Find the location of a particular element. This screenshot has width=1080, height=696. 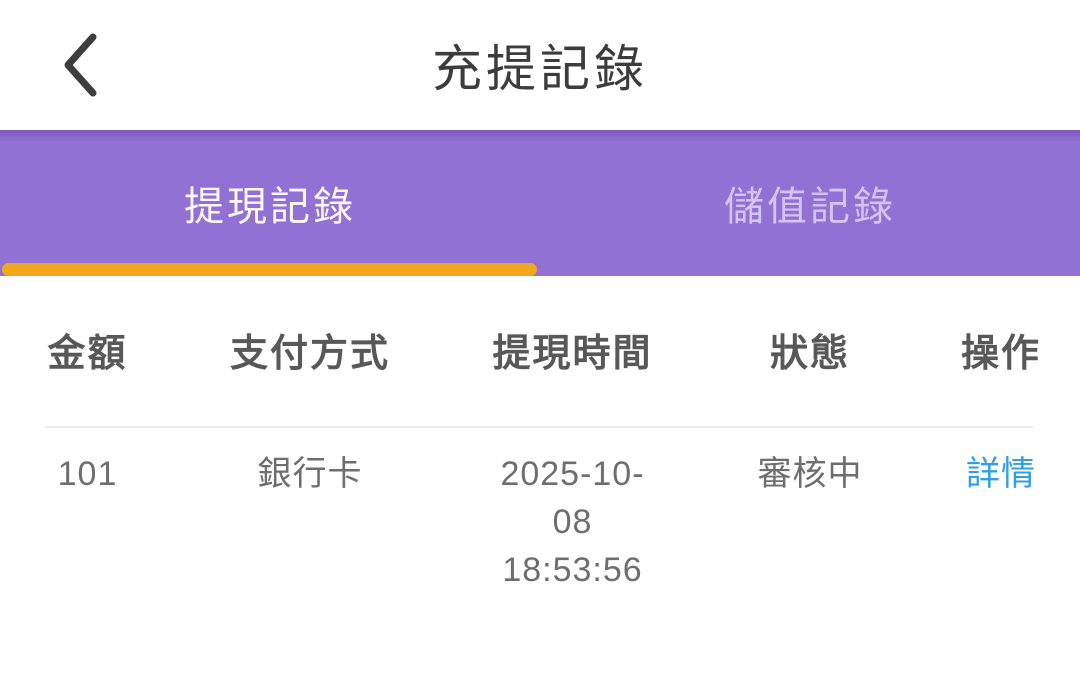

table-header-row: 金額 支付方式 提現時間 狀態 操作 is located at coordinates (540, 349).